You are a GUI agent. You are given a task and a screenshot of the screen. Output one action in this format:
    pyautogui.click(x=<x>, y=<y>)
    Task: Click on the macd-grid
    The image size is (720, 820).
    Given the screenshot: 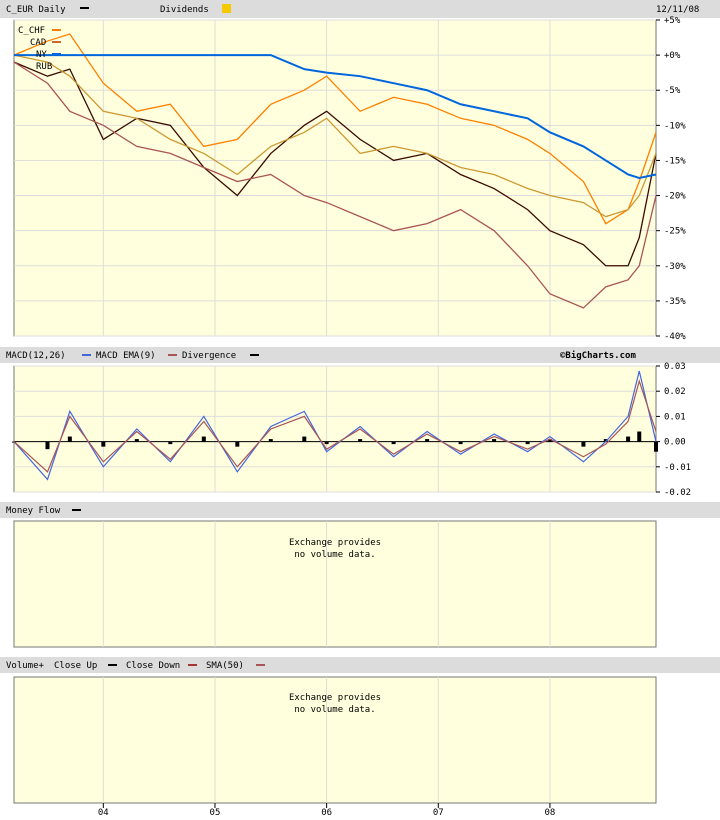 What is the action you would take?
    pyautogui.click(x=335, y=429)
    